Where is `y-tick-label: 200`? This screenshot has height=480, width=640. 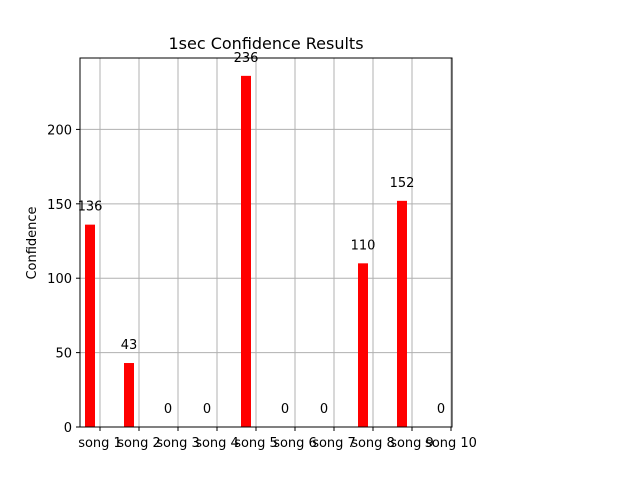
y-tick-label: 200 is located at coordinates (59, 130).